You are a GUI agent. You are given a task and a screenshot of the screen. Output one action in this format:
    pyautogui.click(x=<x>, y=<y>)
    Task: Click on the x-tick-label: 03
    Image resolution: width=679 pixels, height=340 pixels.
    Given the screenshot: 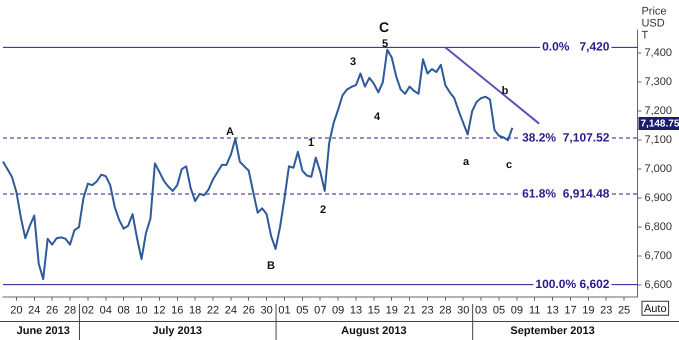 What is the action you would take?
    pyautogui.click(x=481, y=310)
    